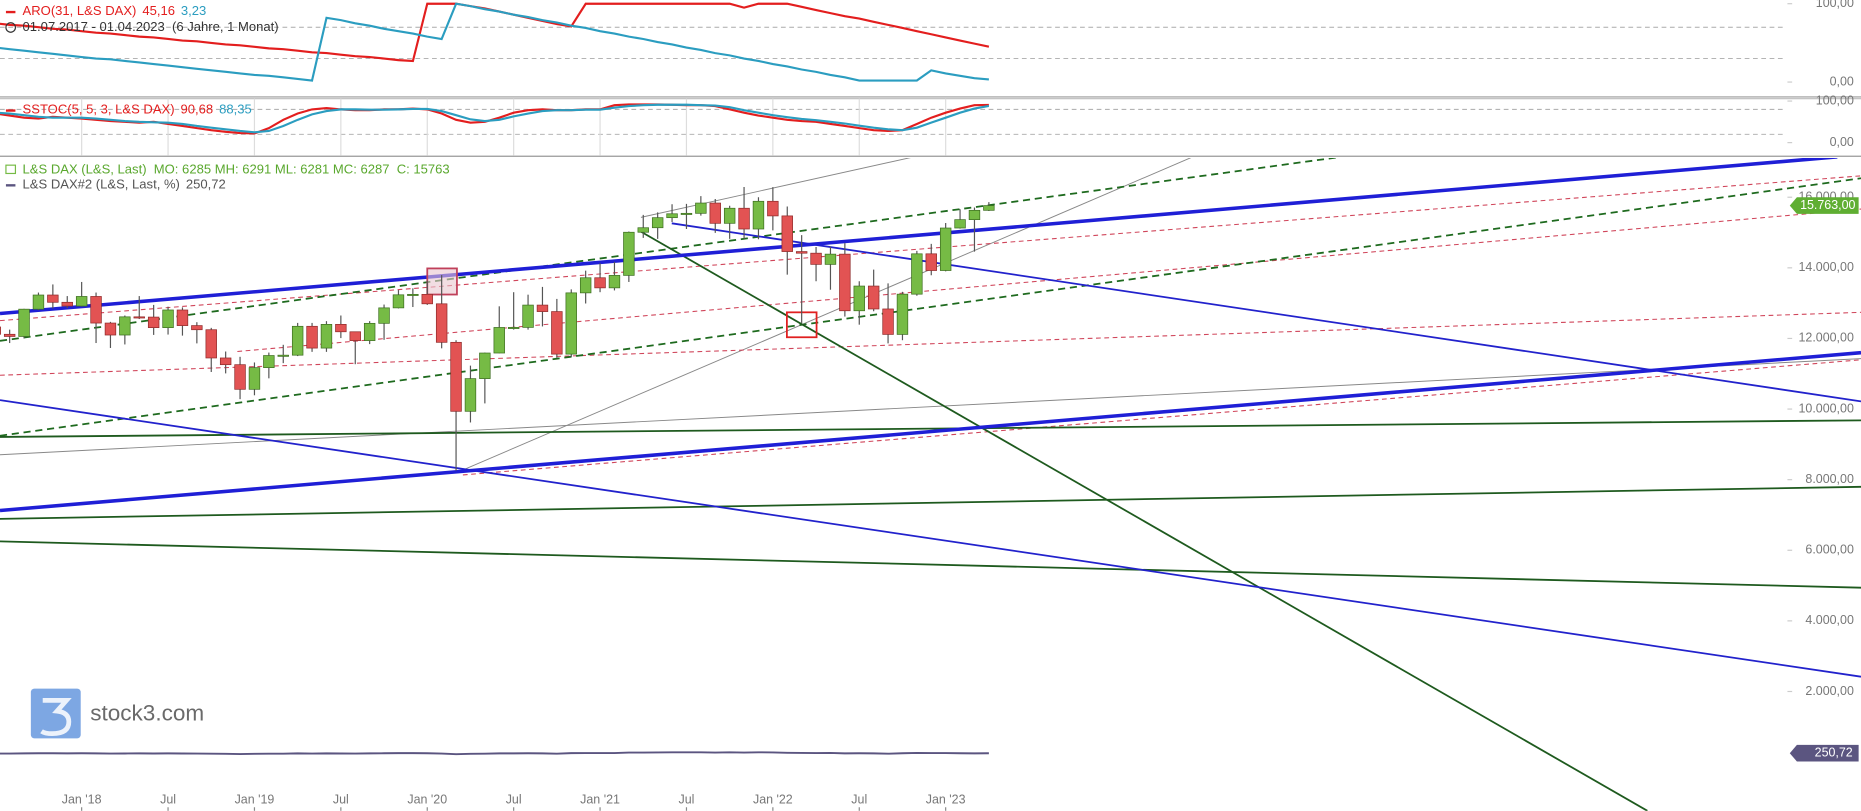 Image resolution: width=1861 pixels, height=811 pixels. What do you see at coordinates (235, 109) in the screenshot?
I see `legend-value: 88,35` at bounding box center [235, 109].